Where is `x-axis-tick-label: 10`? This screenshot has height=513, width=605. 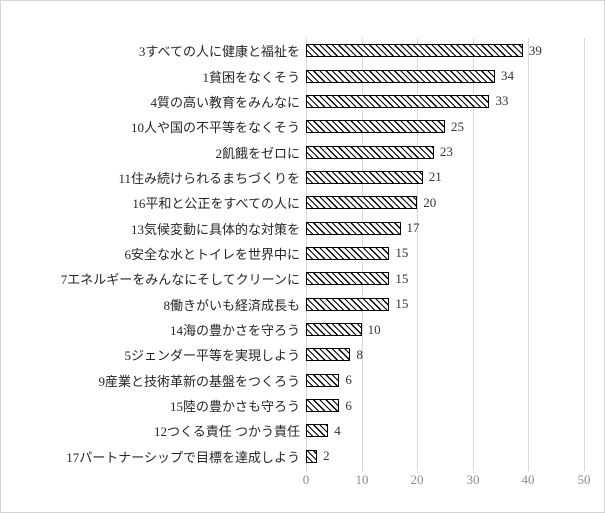 x-axis-tick-label: 10 is located at coordinates (362, 479).